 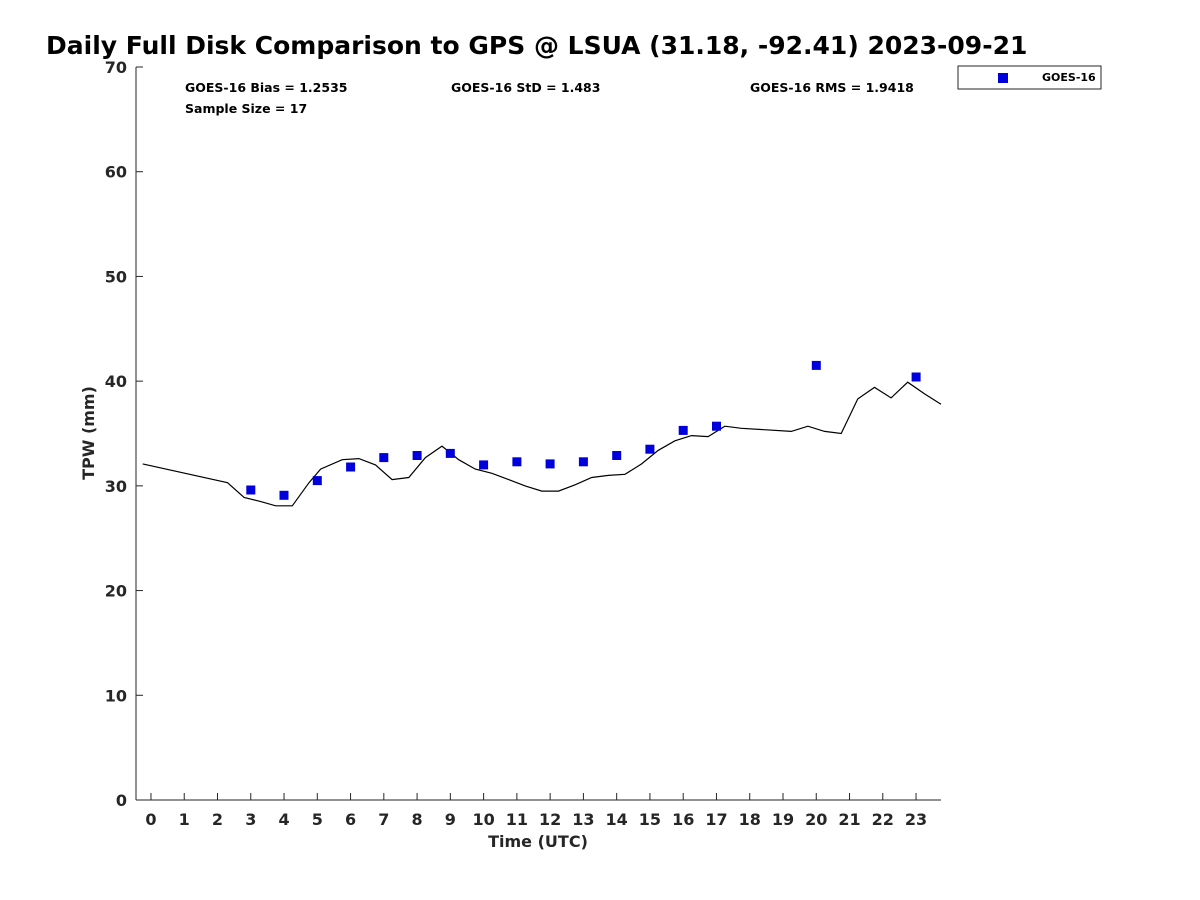 I want to click on gps-line, so click(x=542, y=444).